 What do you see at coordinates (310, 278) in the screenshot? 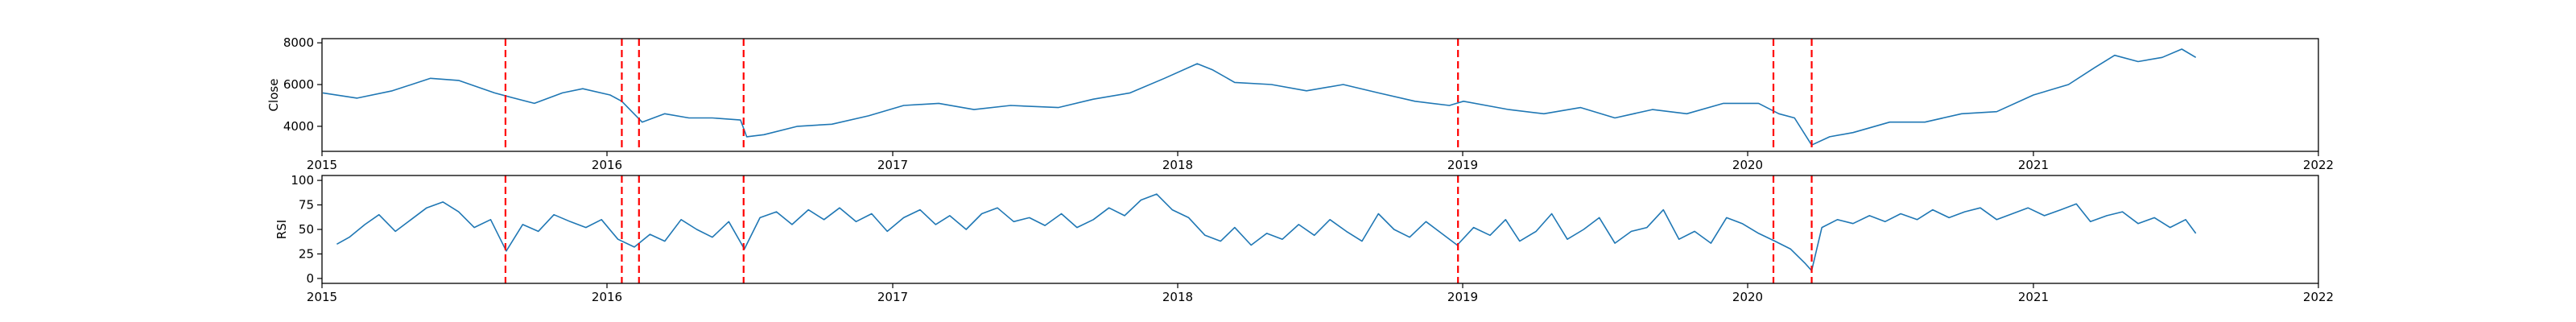
I see `rsi-ytick-label: 0` at bounding box center [310, 278].